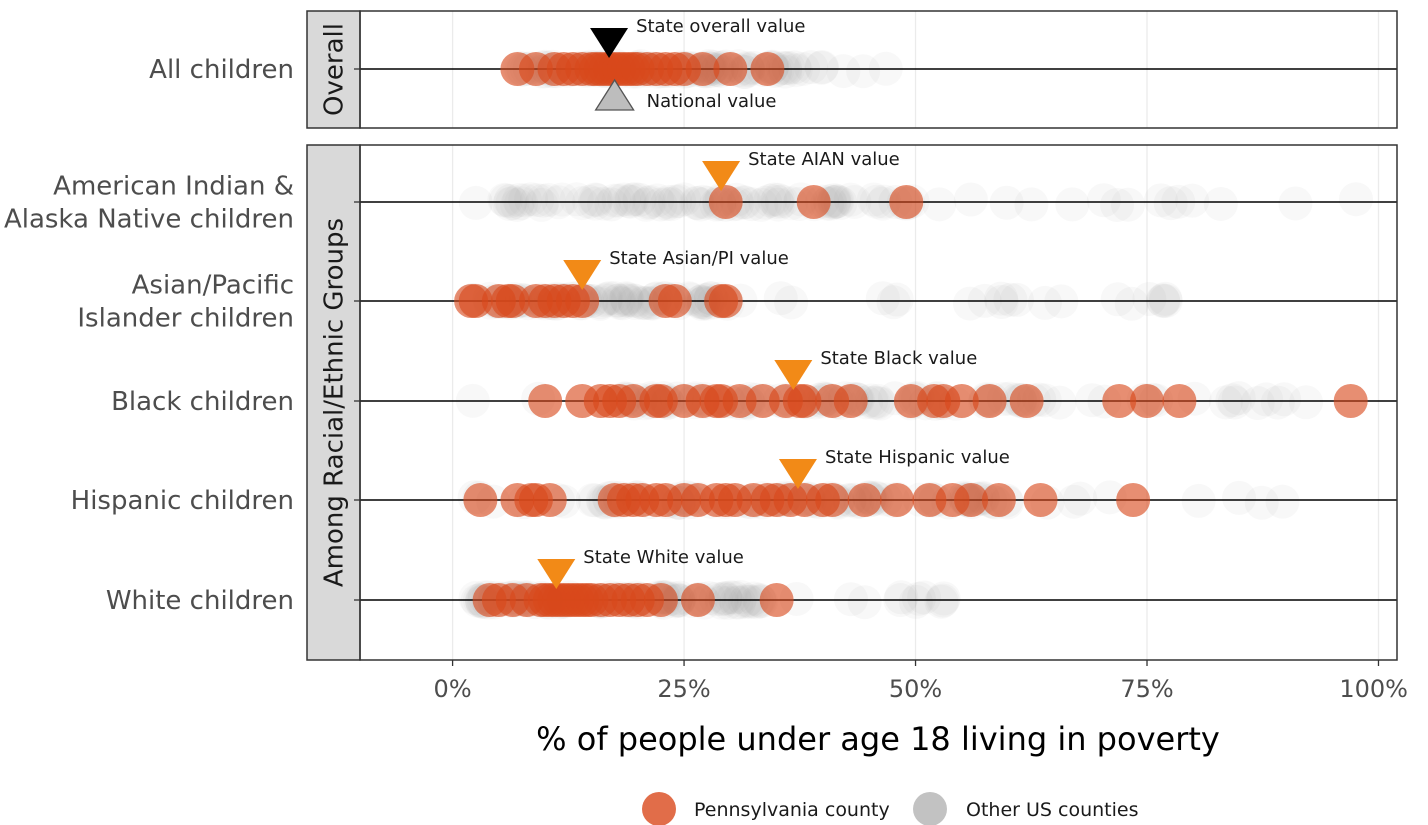 This screenshot has width=1428, height=825. What do you see at coordinates (663, 557) in the screenshot?
I see `marker-annotation: State White value` at bounding box center [663, 557].